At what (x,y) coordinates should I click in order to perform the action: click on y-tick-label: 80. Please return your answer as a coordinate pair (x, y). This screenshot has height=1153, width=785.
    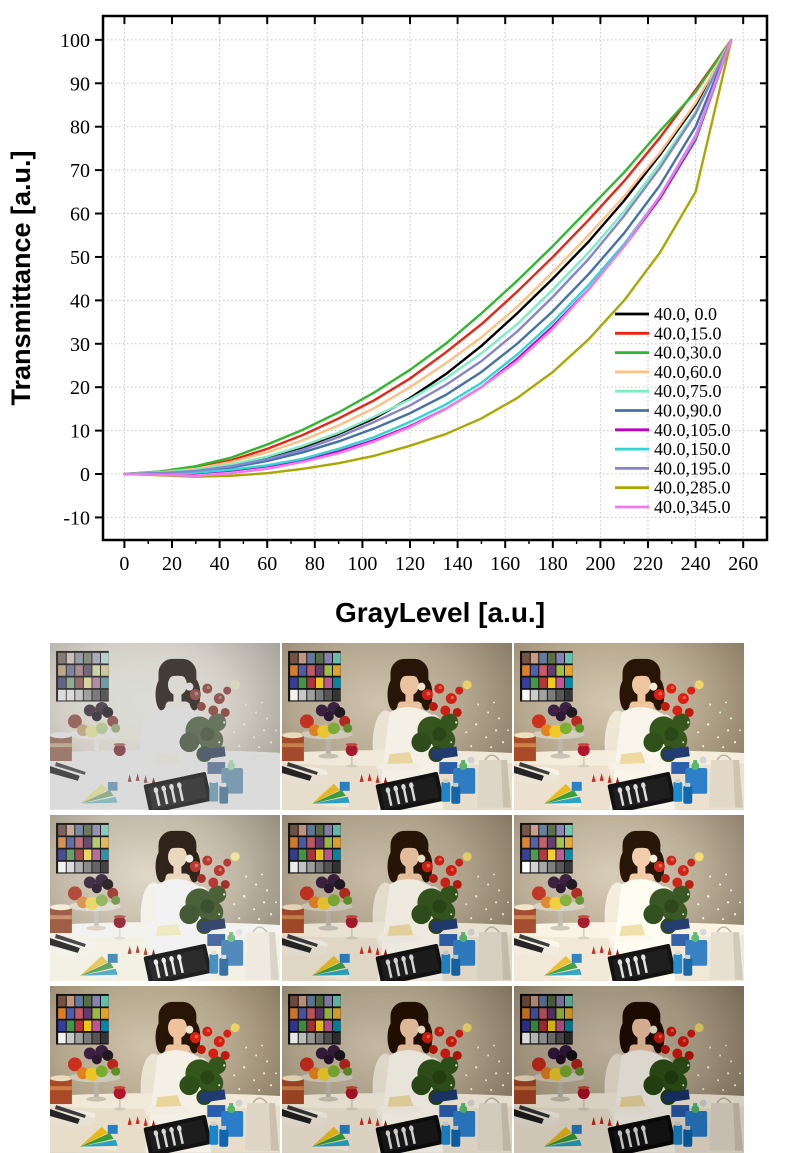
    Looking at the image, I should click on (80, 128).